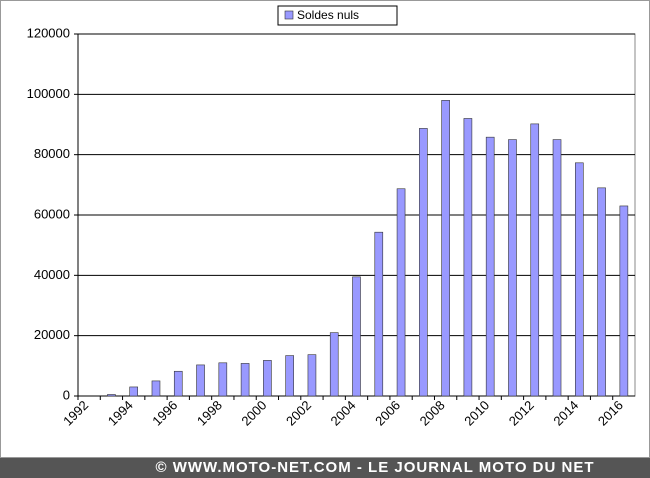 This screenshot has height=478, width=650. Describe the element at coordinates (52, 274) in the screenshot. I see `y-tick-label: 40000` at that location.